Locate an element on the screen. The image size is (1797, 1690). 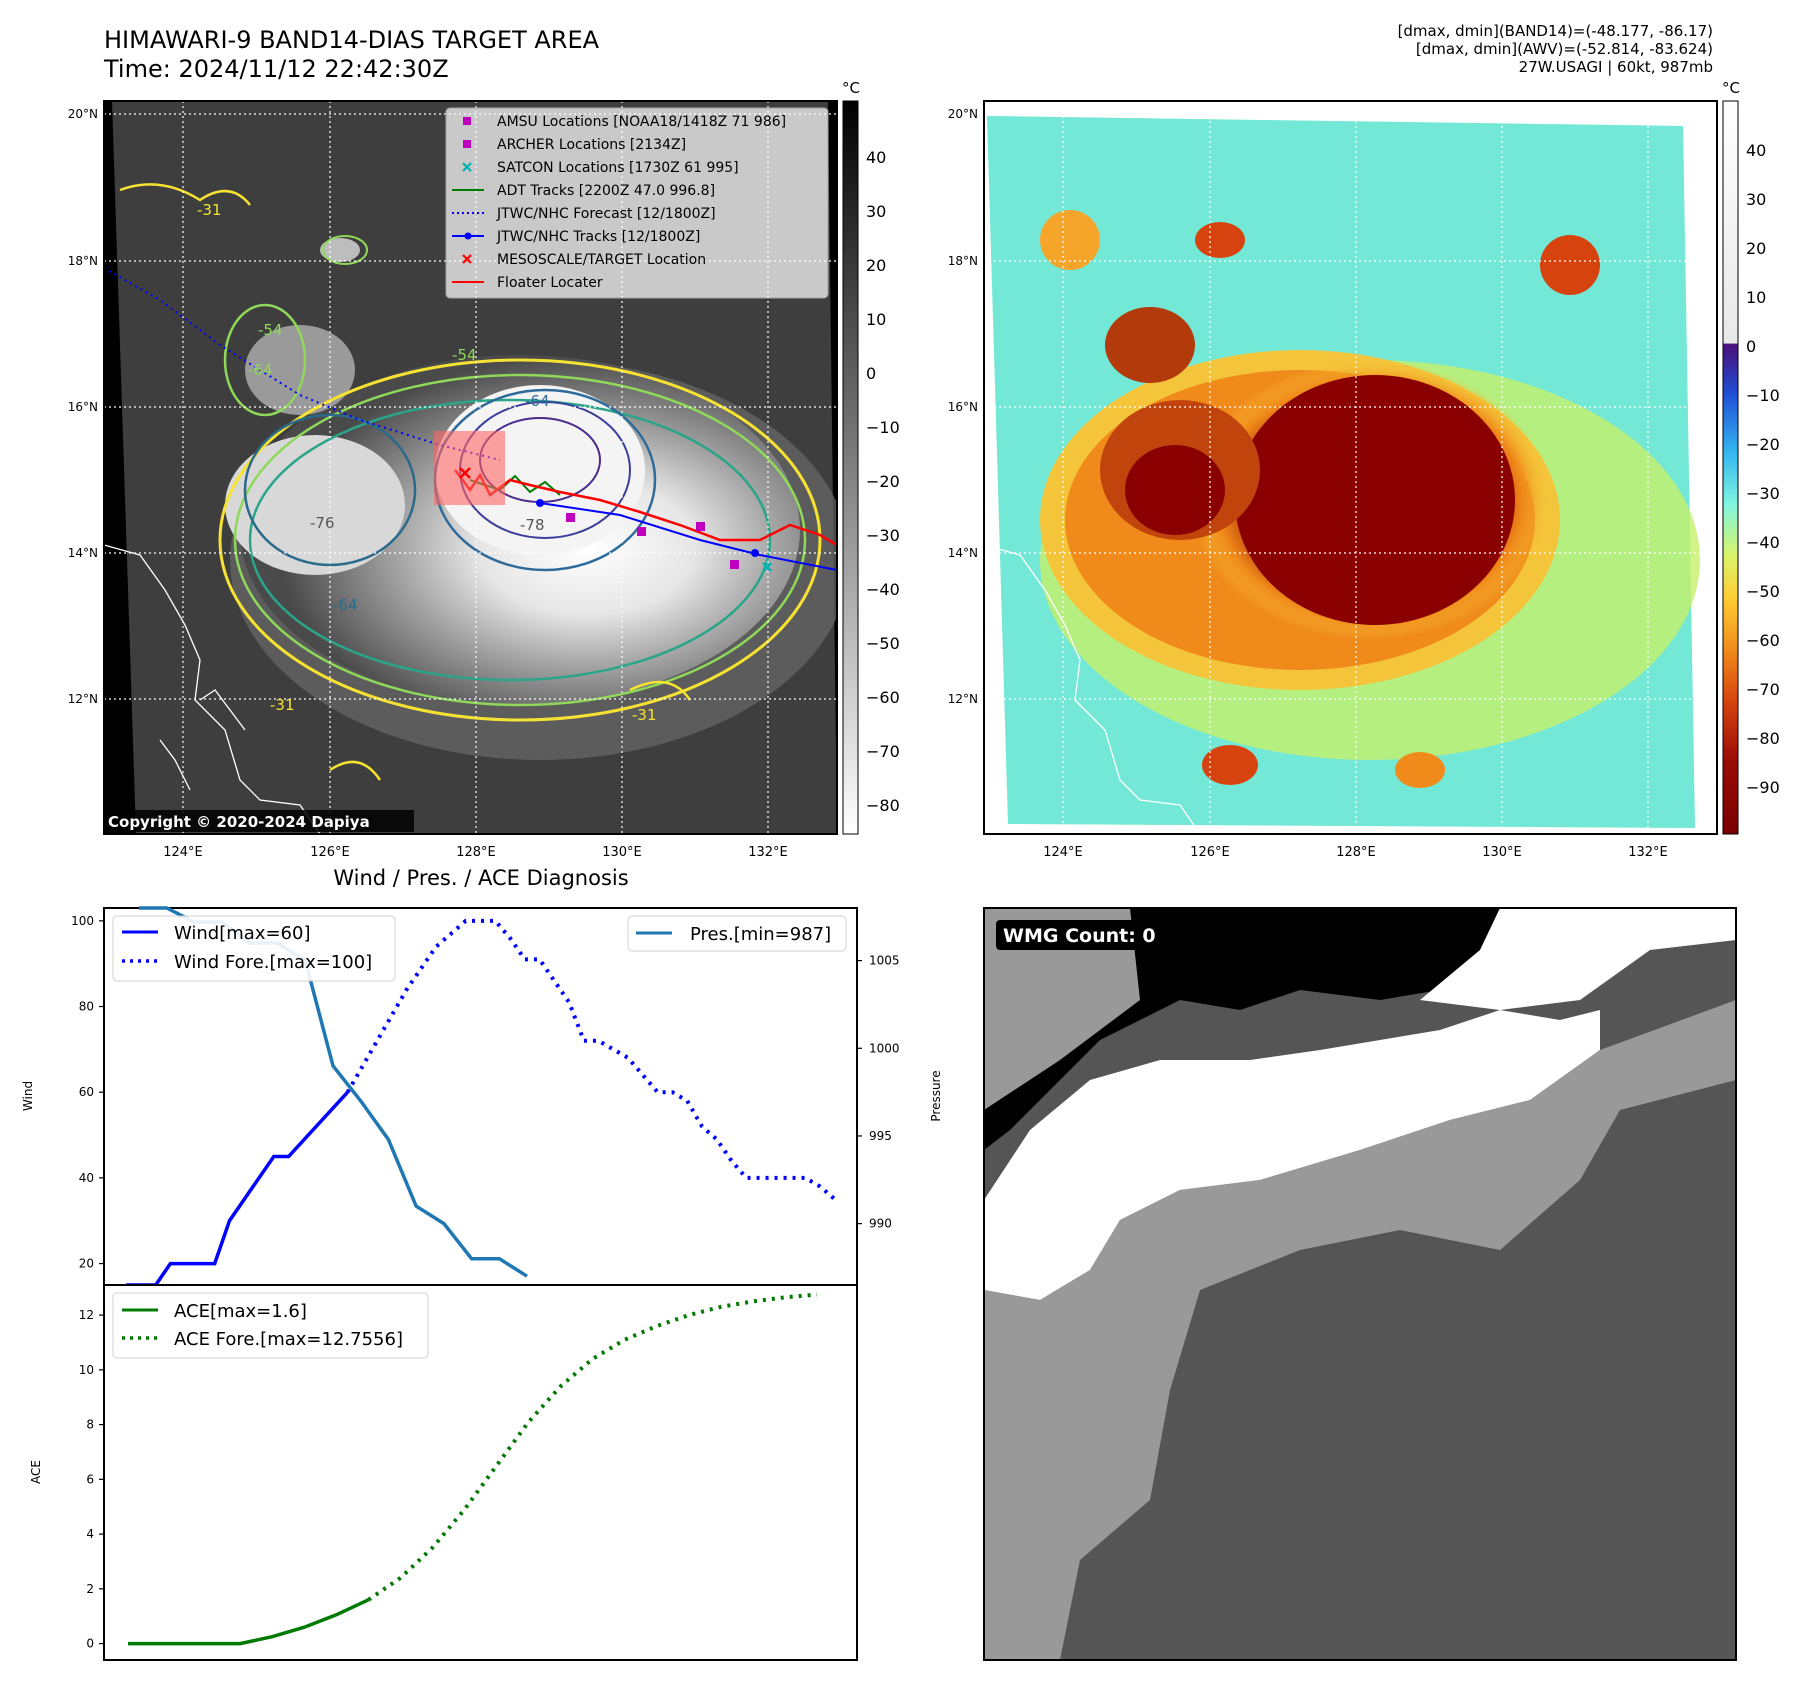
colorbar-tick: 30 is located at coordinates (876, 211).